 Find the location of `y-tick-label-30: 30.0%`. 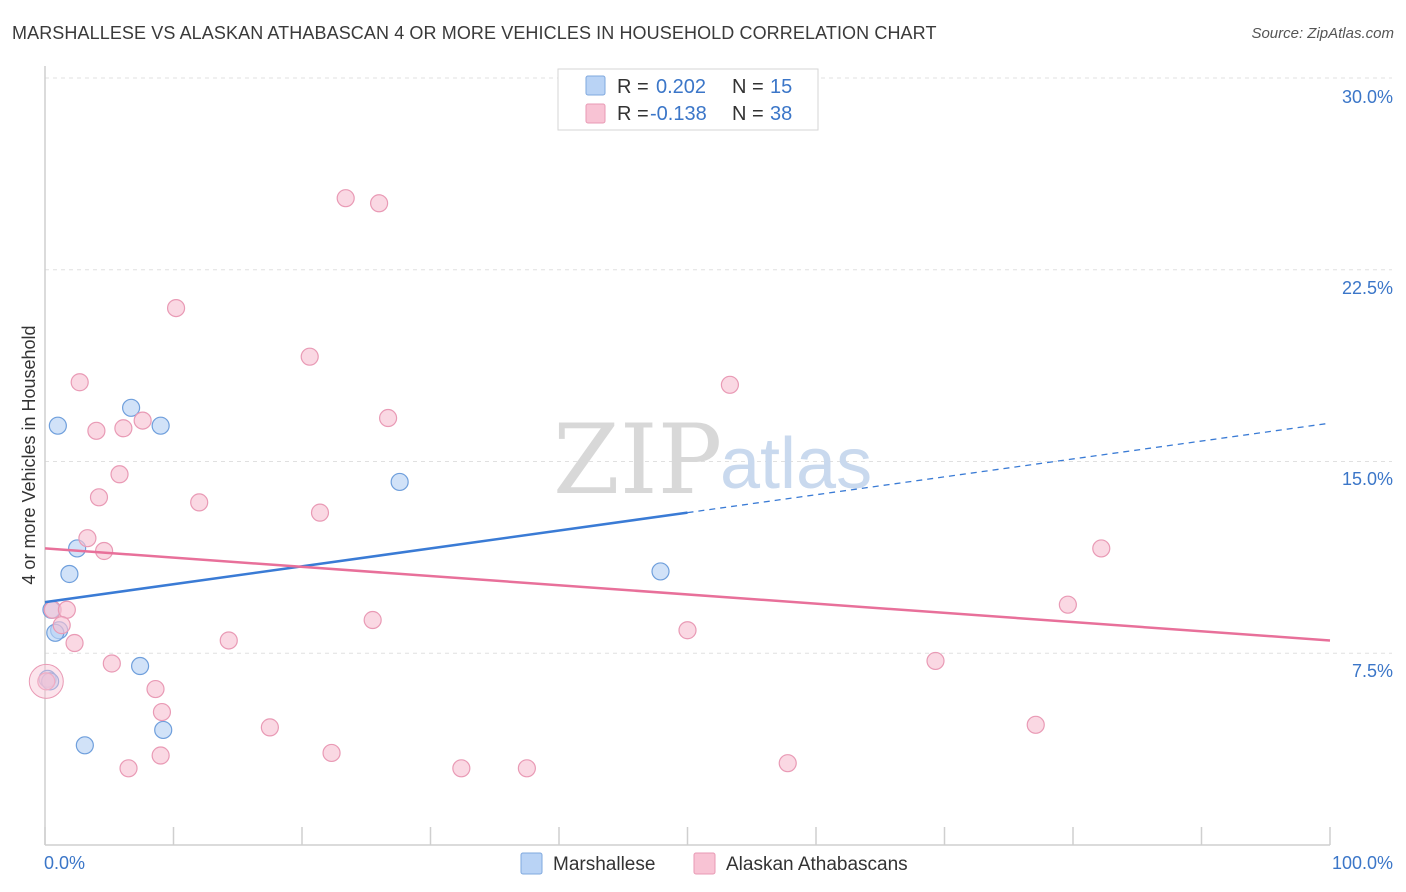

y-tick-label-30: 30.0% is located at coordinates (1367, 97).